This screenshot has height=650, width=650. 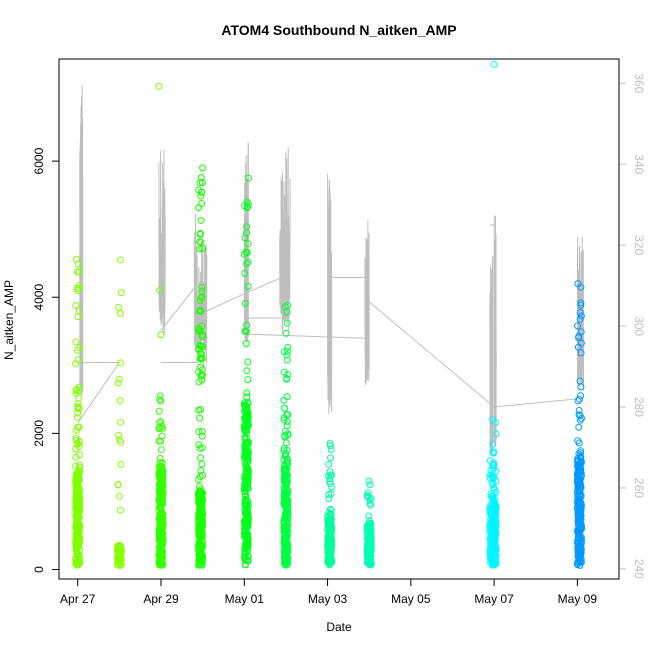 What do you see at coordinates (639, 83) in the screenshot?
I see `right-tick-label: 360` at bounding box center [639, 83].